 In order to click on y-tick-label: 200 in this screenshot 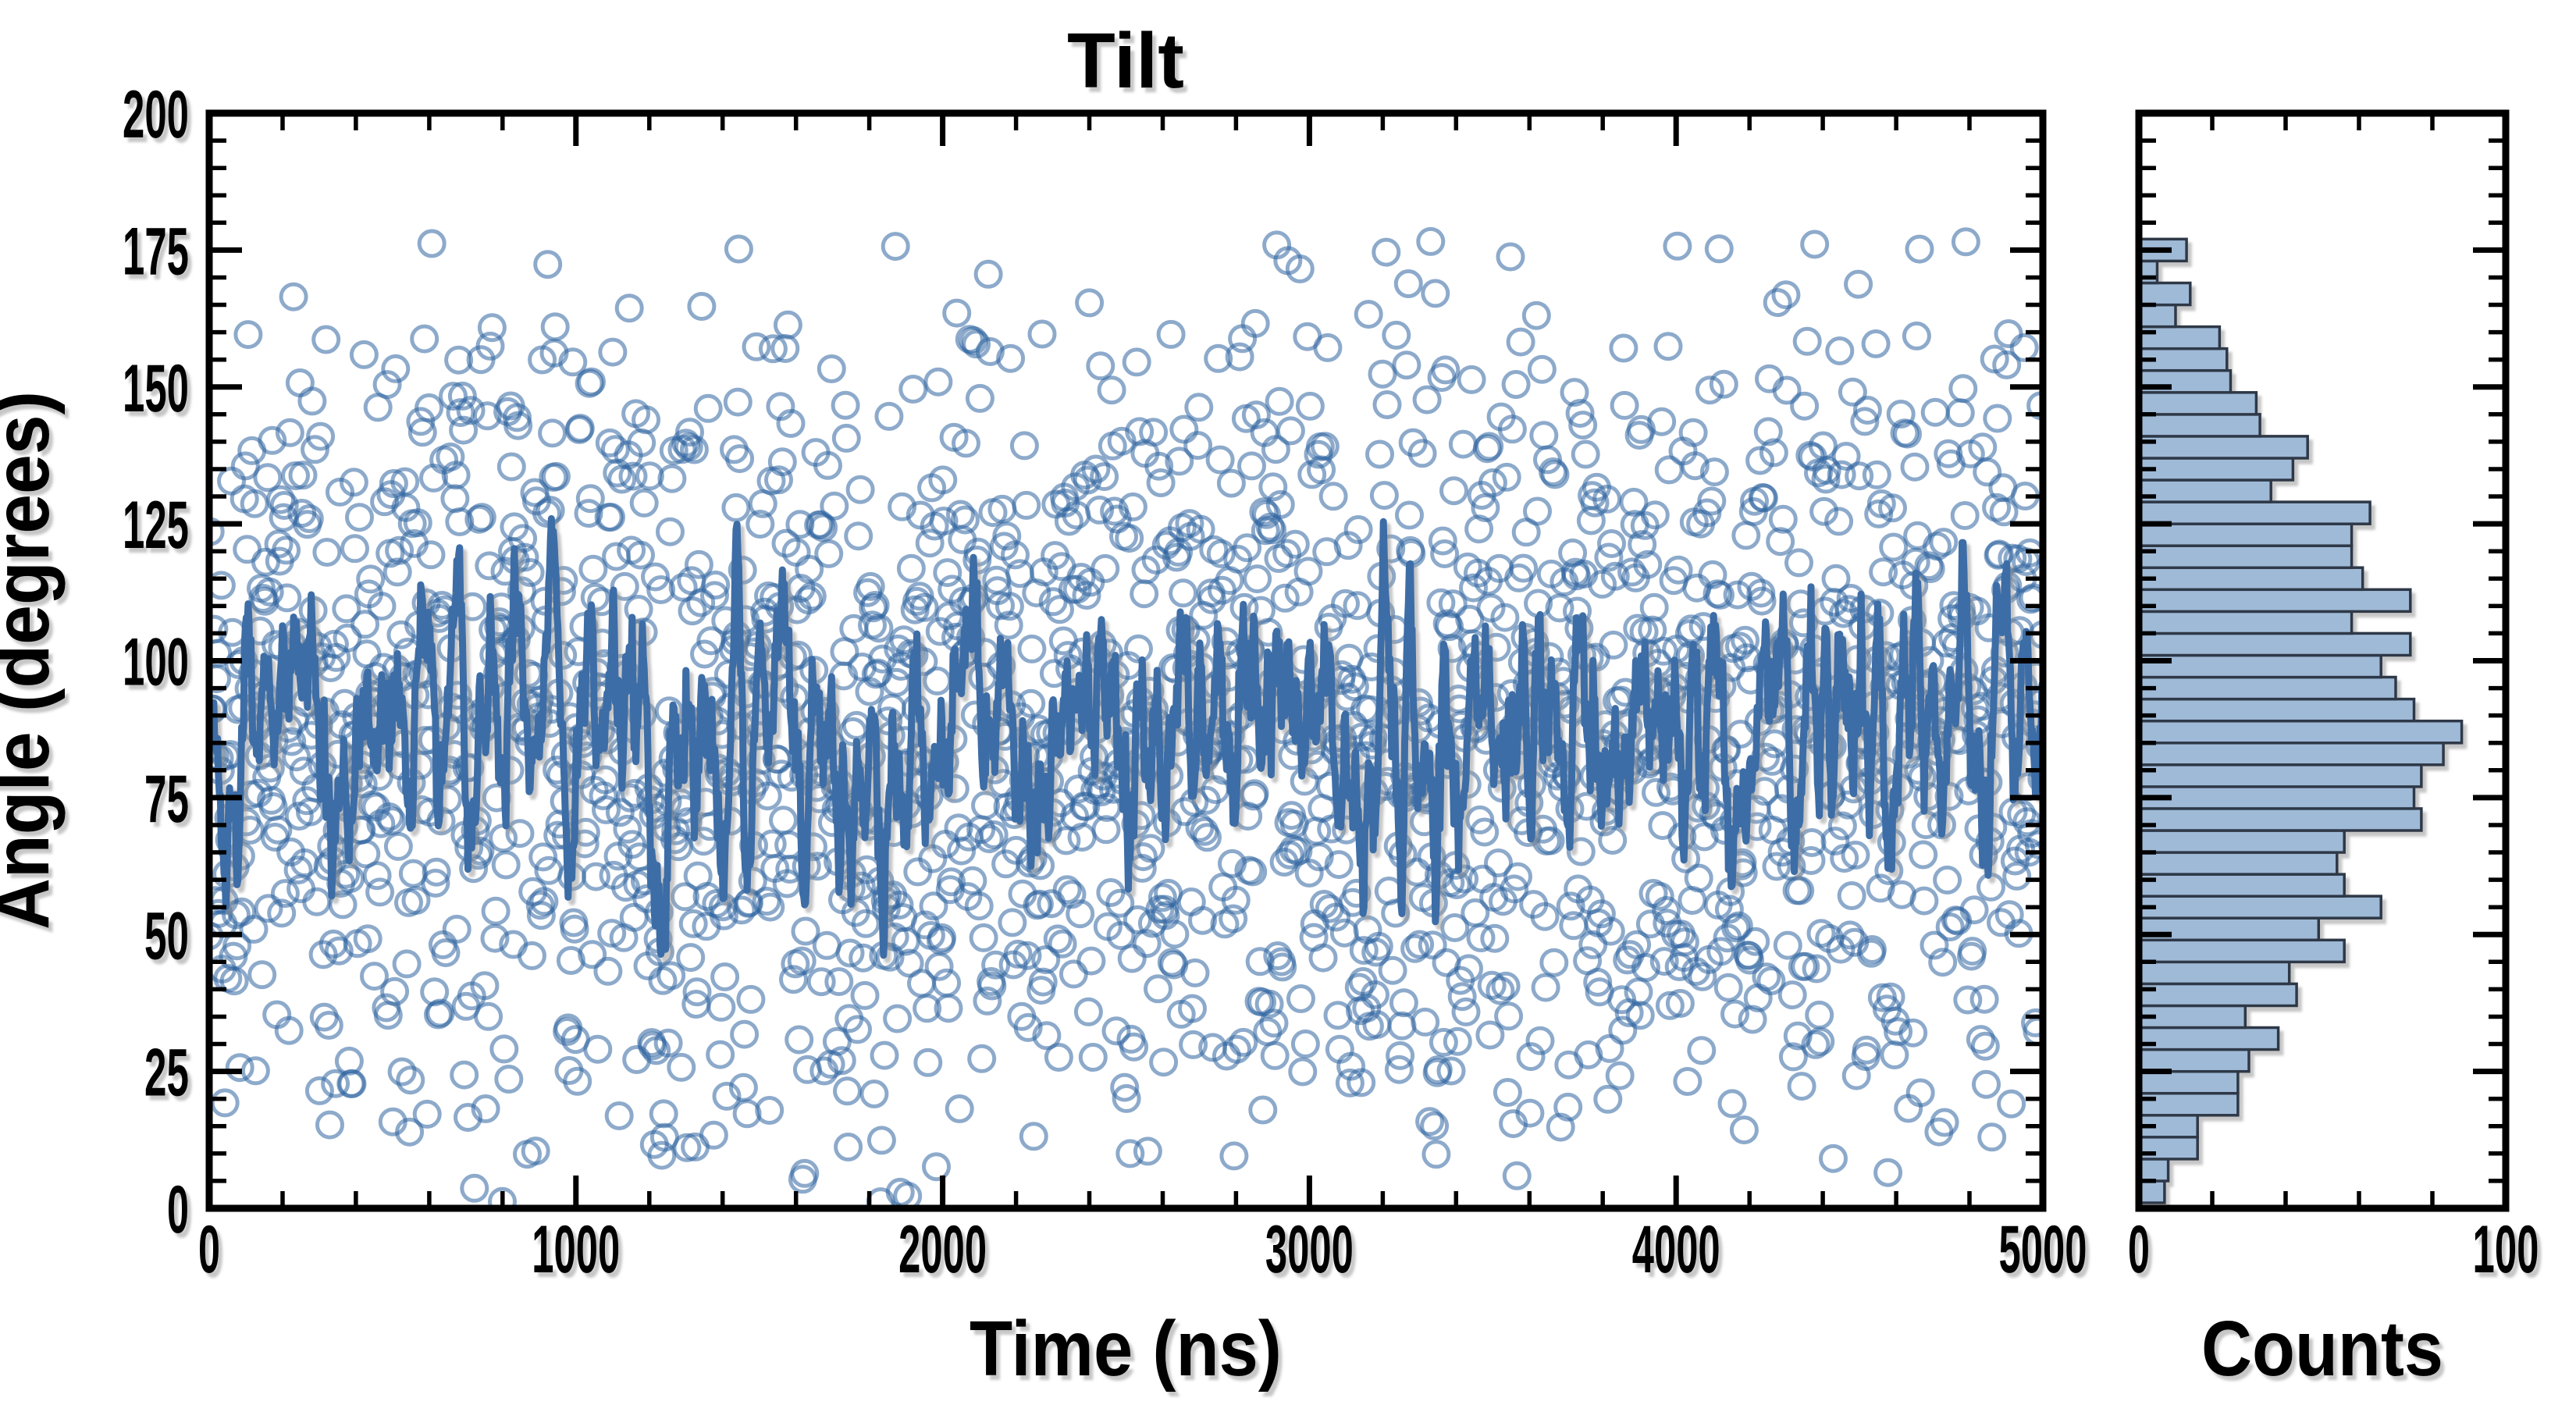, I will do `click(156, 114)`.